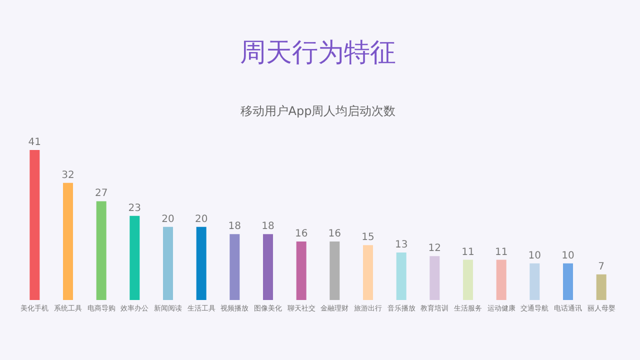 The width and height of the screenshot is (640, 360). What do you see at coordinates (135, 208) in the screenshot?
I see `data-label: 23` at bounding box center [135, 208].